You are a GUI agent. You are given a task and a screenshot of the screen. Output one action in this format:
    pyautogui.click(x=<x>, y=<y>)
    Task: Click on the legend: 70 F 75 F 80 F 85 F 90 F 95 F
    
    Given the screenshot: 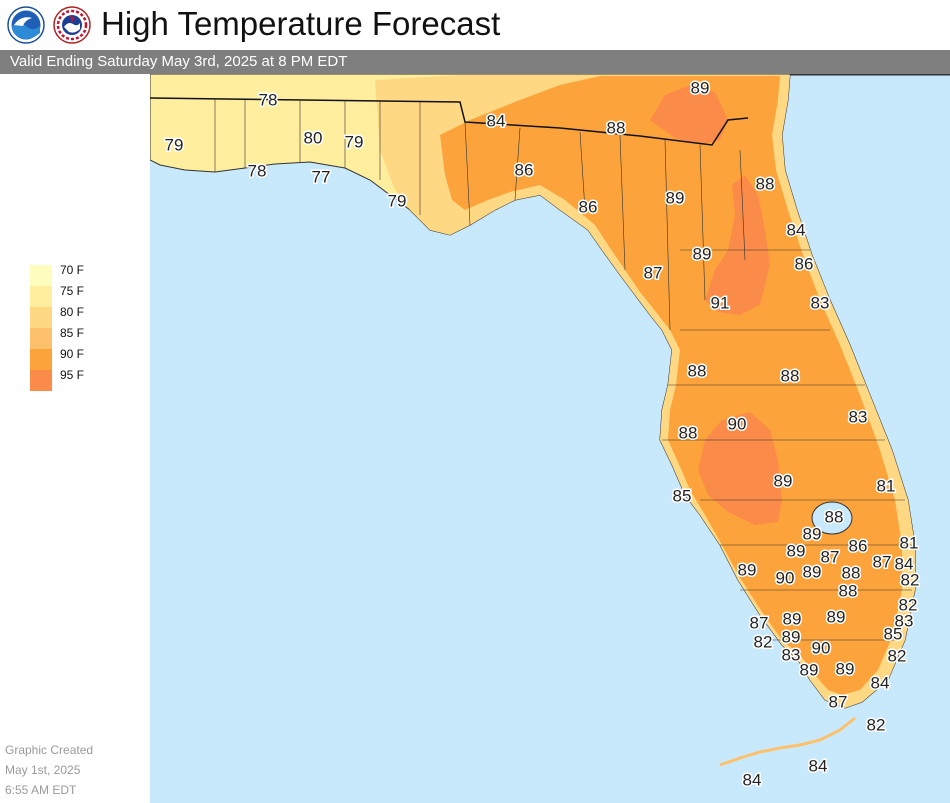 What is the action you would take?
    pyautogui.click(x=75, y=327)
    